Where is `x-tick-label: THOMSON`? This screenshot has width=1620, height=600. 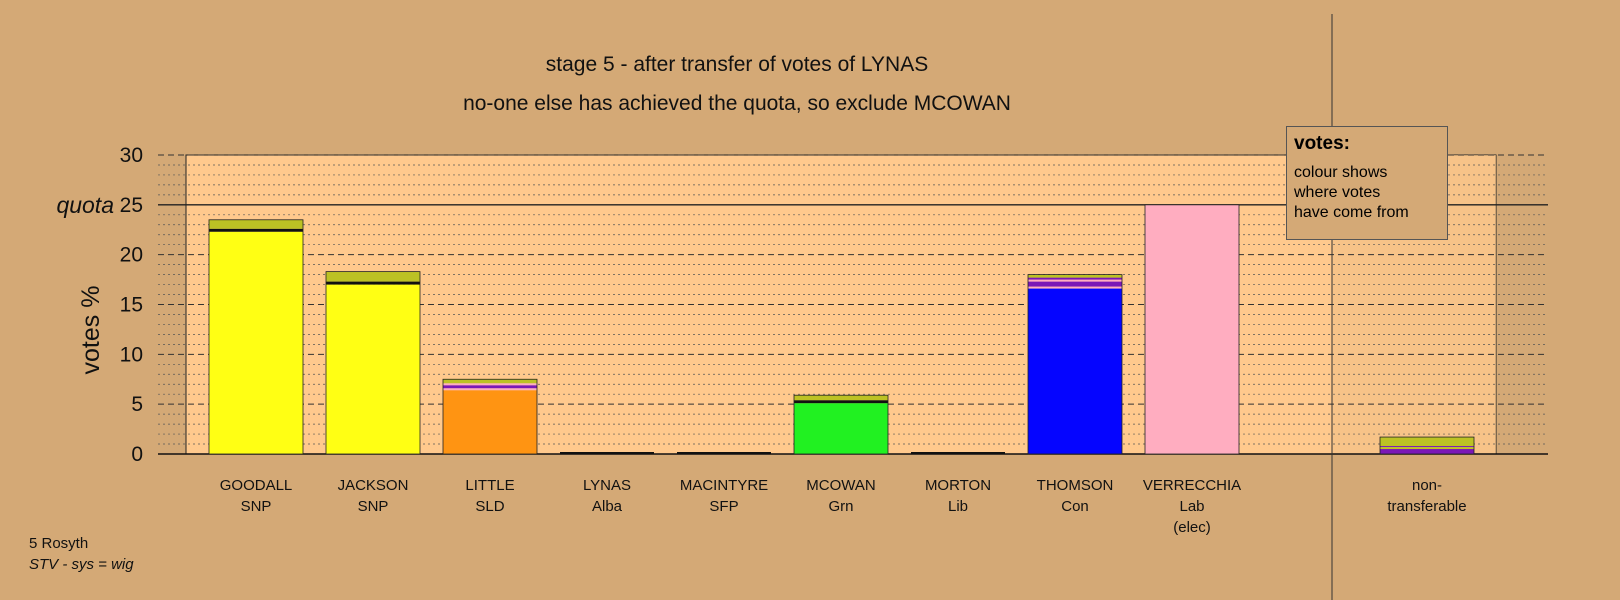
x-tick-label: THOMSON is located at coordinates (1075, 485).